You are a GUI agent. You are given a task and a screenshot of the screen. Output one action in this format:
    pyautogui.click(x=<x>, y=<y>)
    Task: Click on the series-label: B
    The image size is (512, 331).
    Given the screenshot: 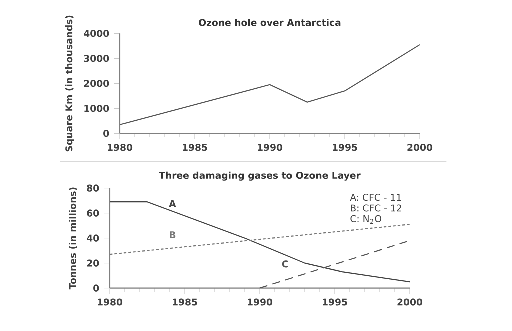 What is the action you would take?
    pyautogui.click(x=173, y=235)
    